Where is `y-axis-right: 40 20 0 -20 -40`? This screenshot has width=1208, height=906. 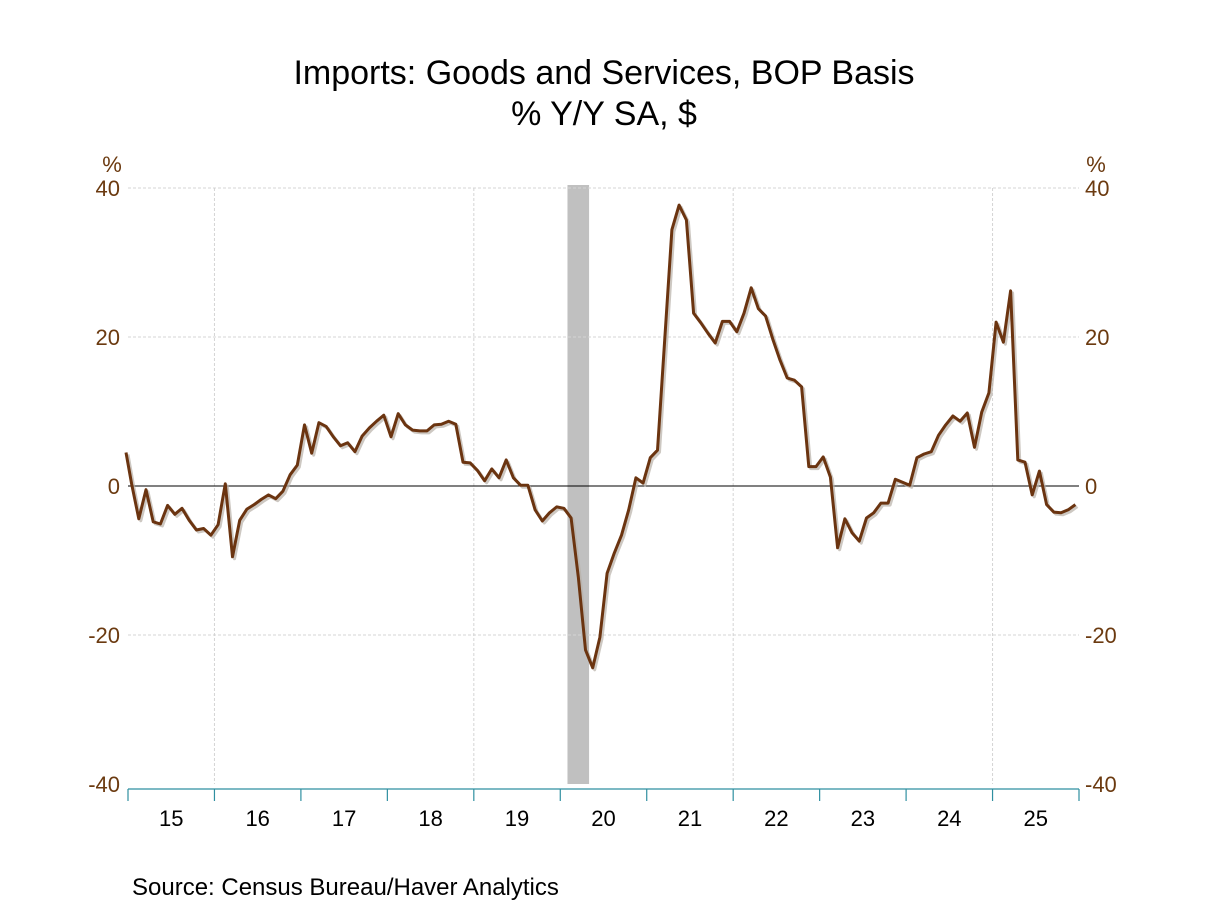 y-axis-right: 40 20 0 -20 -40 is located at coordinates (1101, 486).